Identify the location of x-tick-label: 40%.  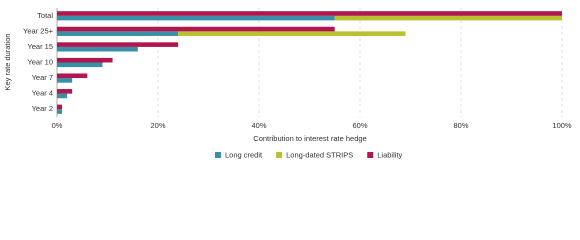
(258, 125).